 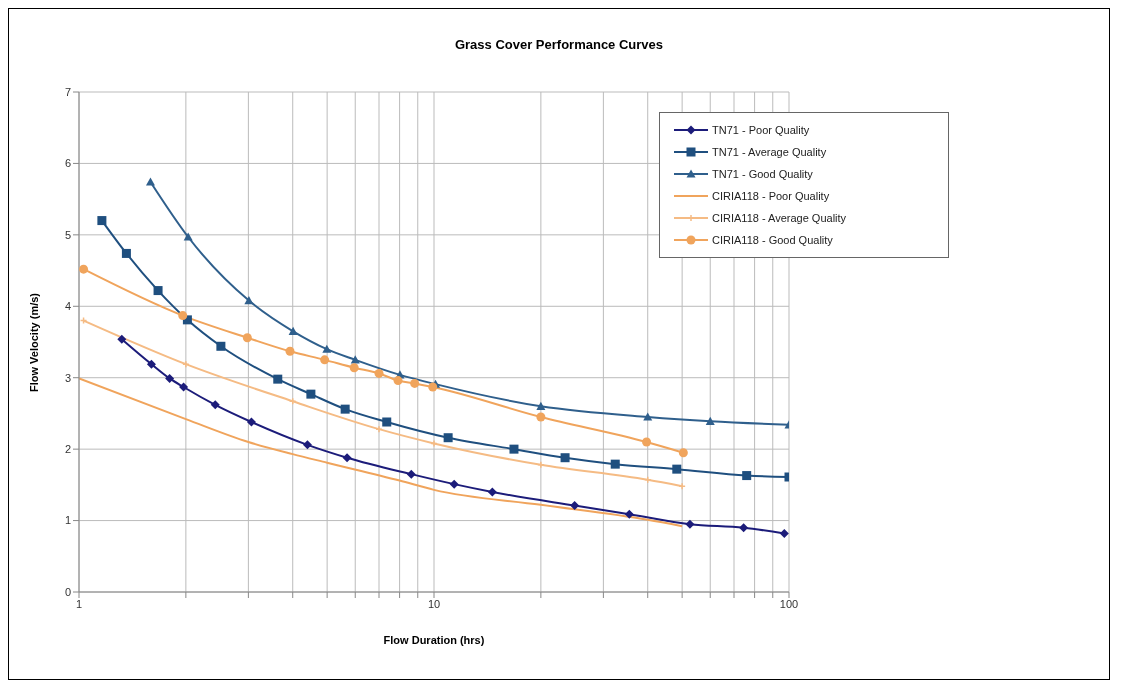 I want to click on x-tick-label: 100, so click(x=789, y=603).